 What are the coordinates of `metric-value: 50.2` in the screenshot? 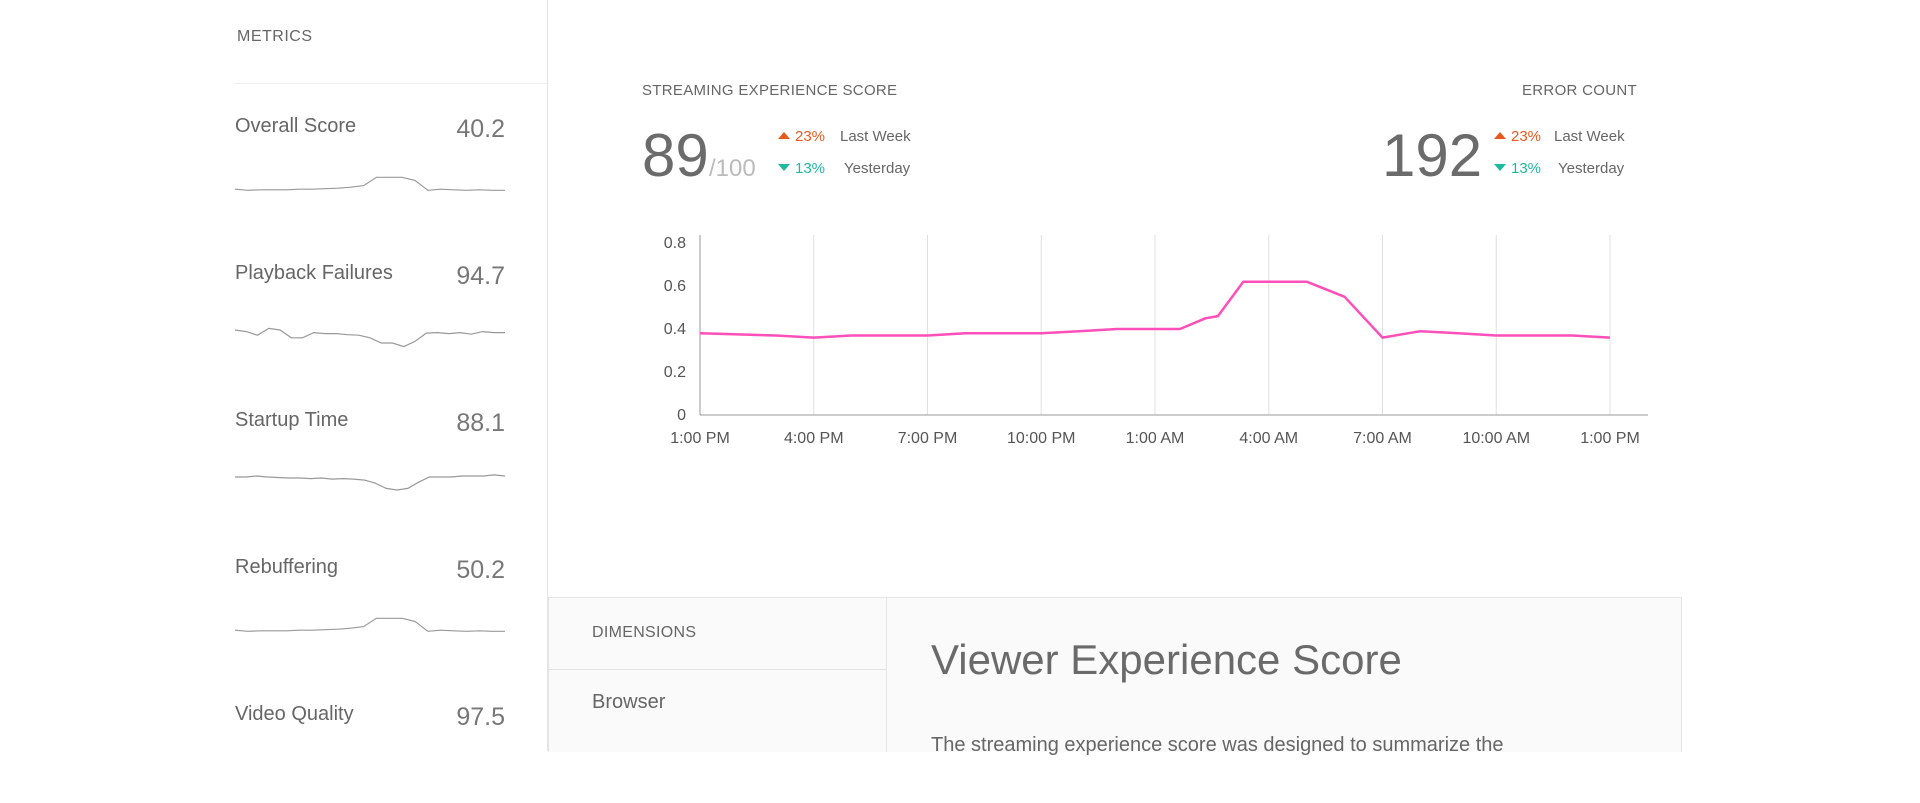 It's located at (480, 570).